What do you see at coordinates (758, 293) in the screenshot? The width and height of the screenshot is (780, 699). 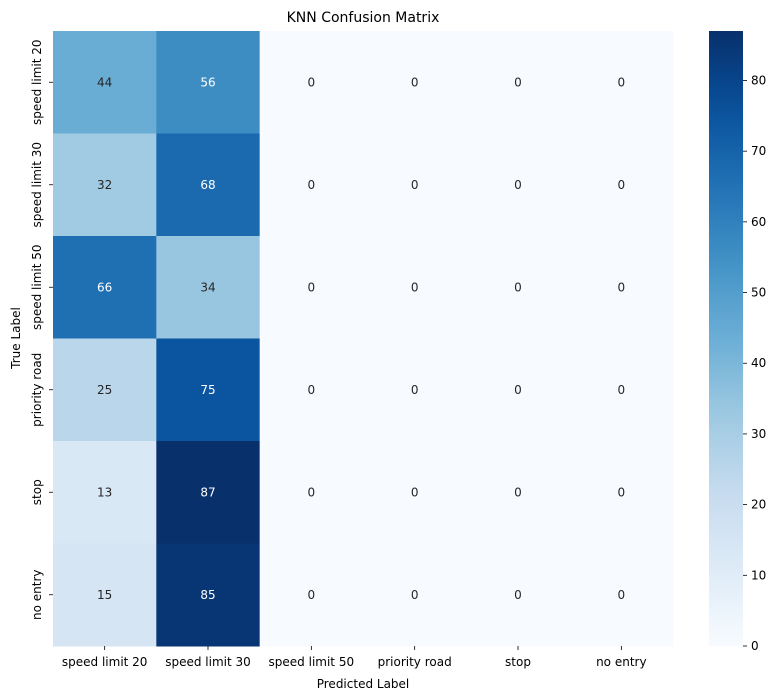 I see `colorbar-tick-label: 50` at bounding box center [758, 293].